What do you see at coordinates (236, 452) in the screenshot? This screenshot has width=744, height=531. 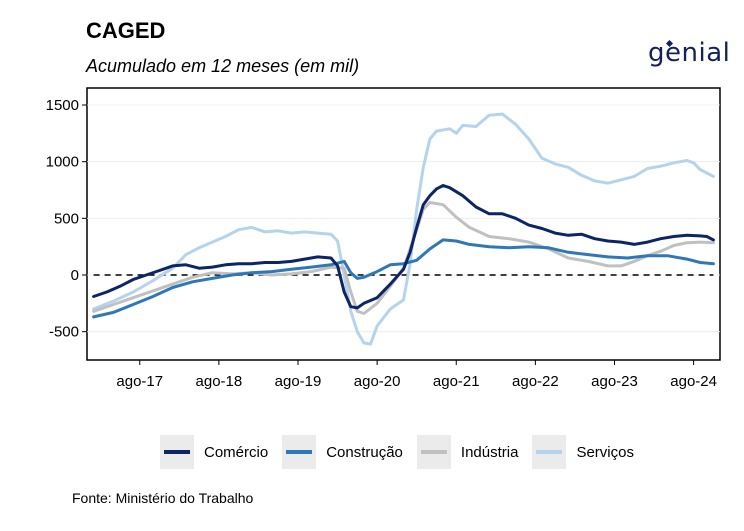 I see `legend-label-comercio: Comércio` at bounding box center [236, 452].